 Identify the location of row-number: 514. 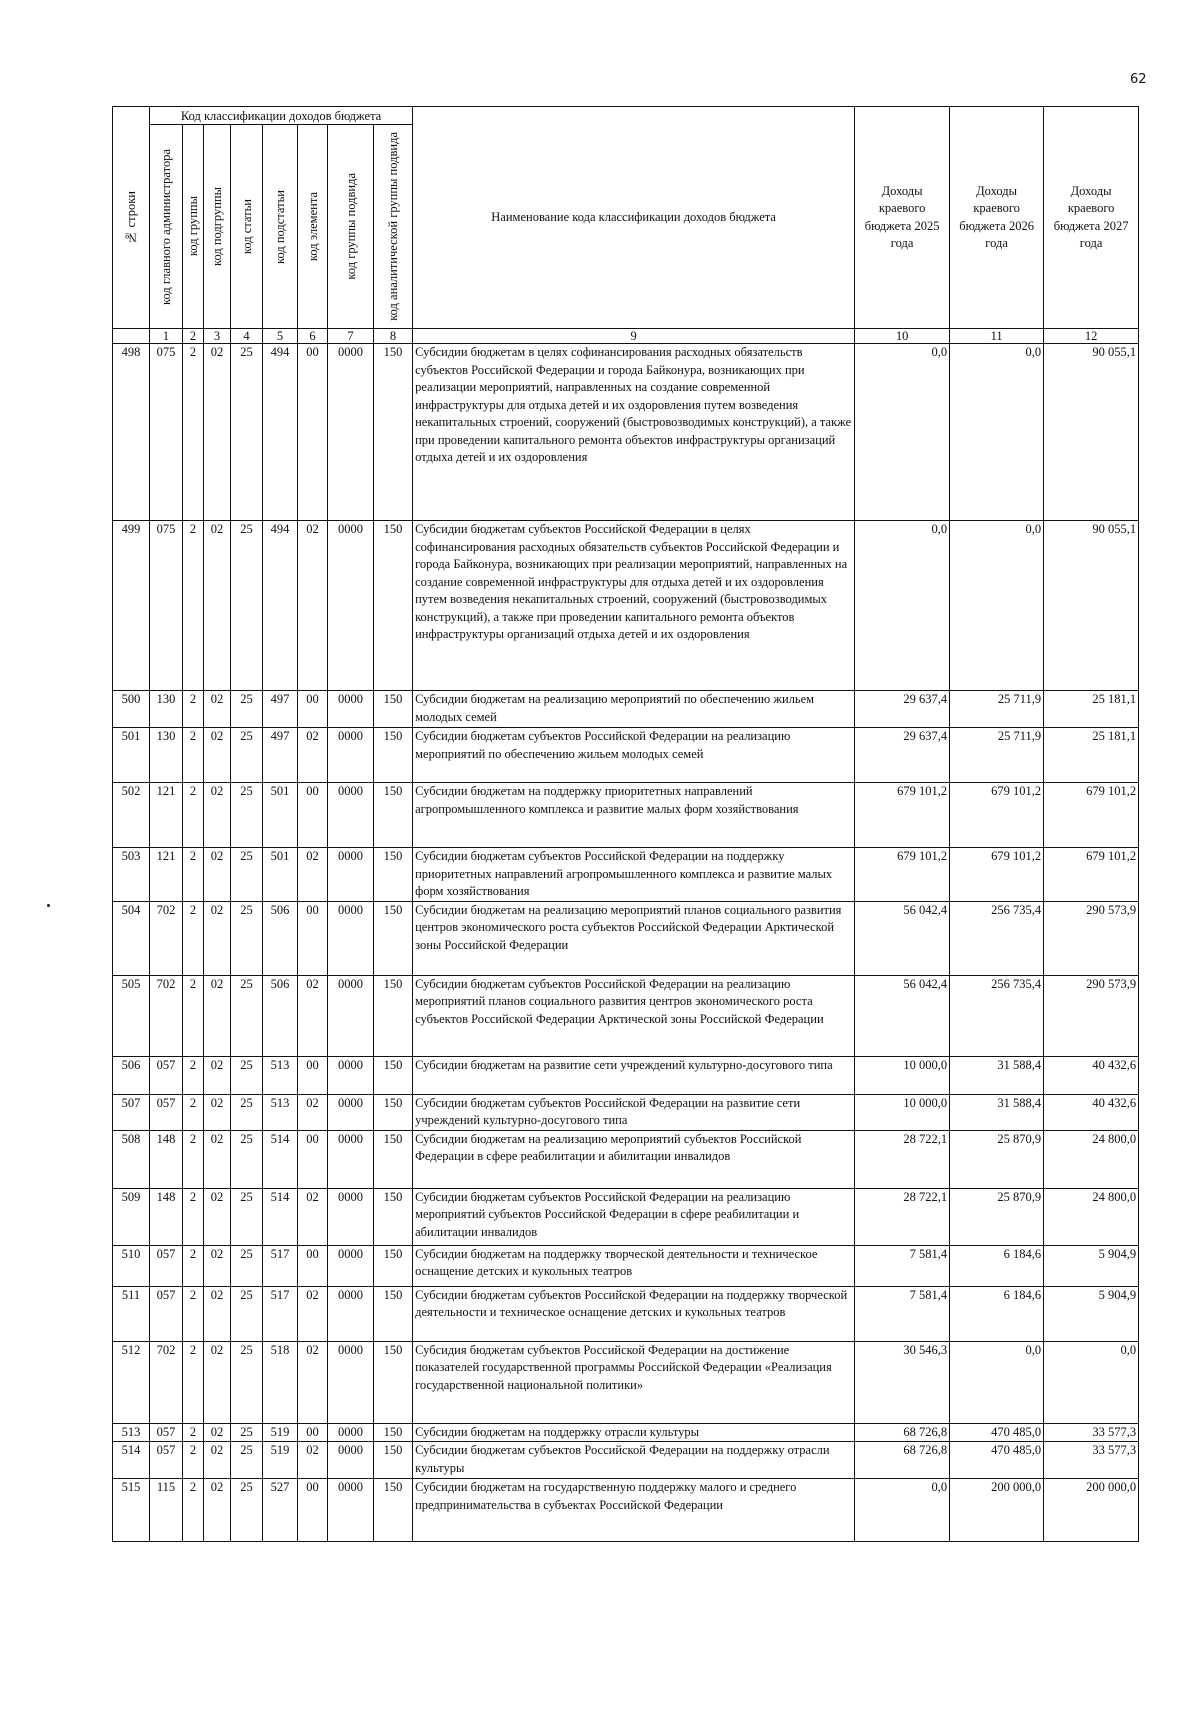
(131, 1460).